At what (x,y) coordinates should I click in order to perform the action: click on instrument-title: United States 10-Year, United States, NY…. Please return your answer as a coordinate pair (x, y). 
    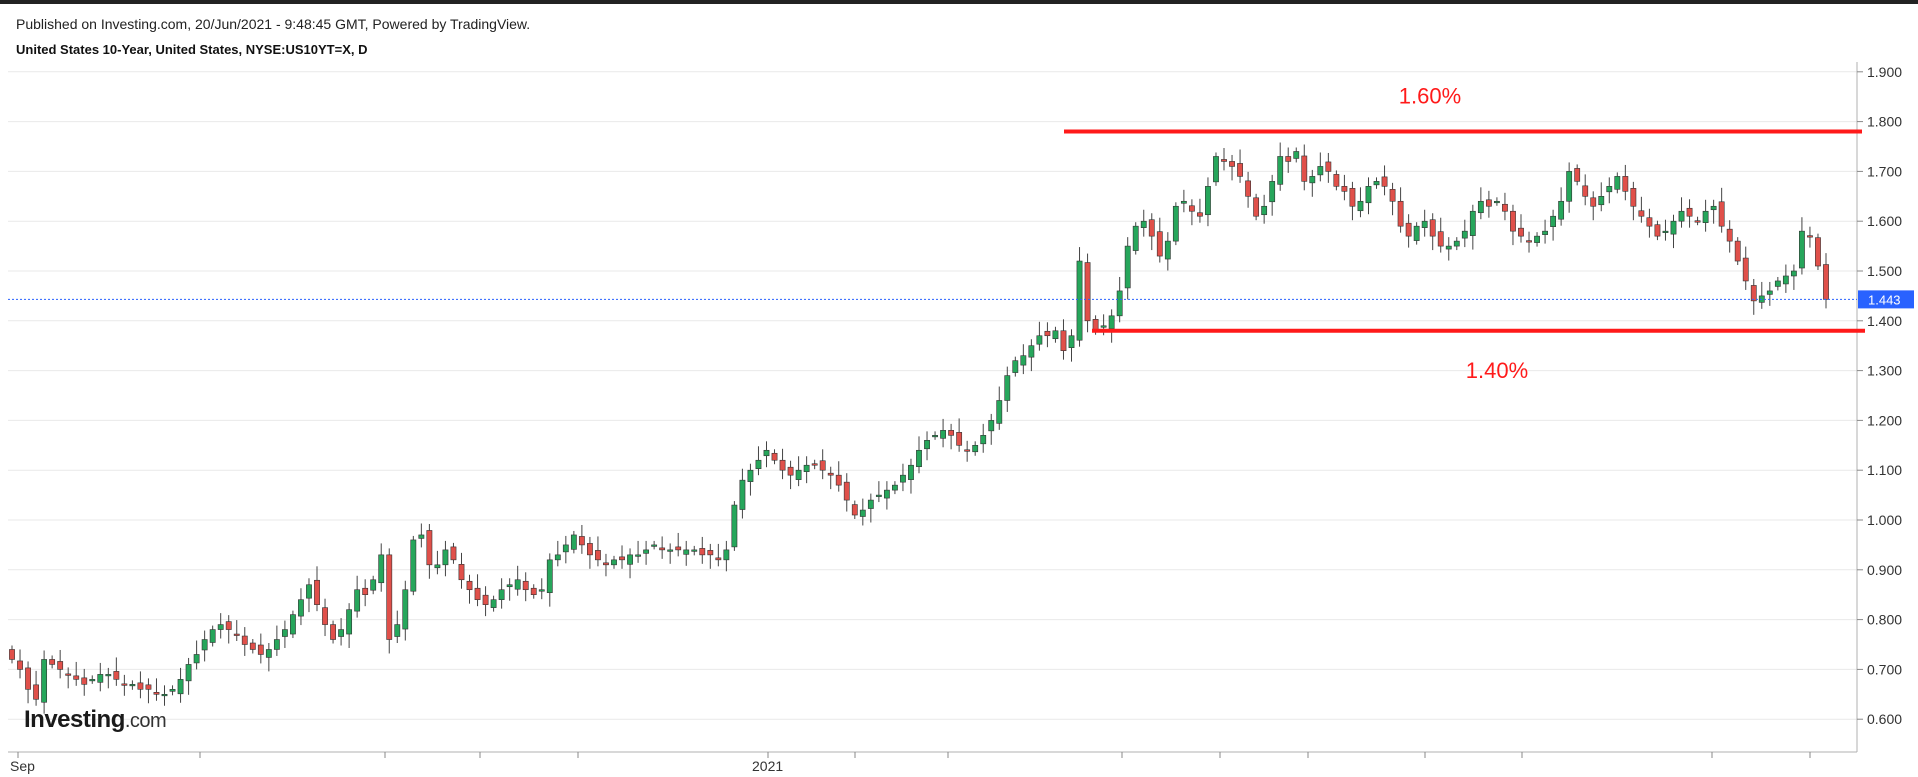
    Looking at the image, I should click on (192, 49).